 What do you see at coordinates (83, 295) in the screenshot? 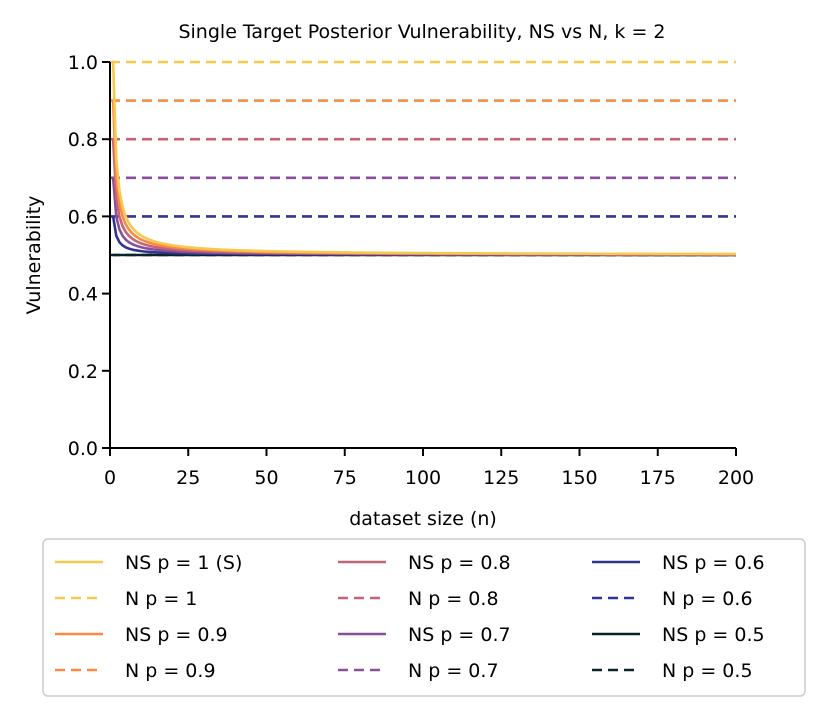
I see `y-tick-label: 0.4` at bounding box center [83, 295].